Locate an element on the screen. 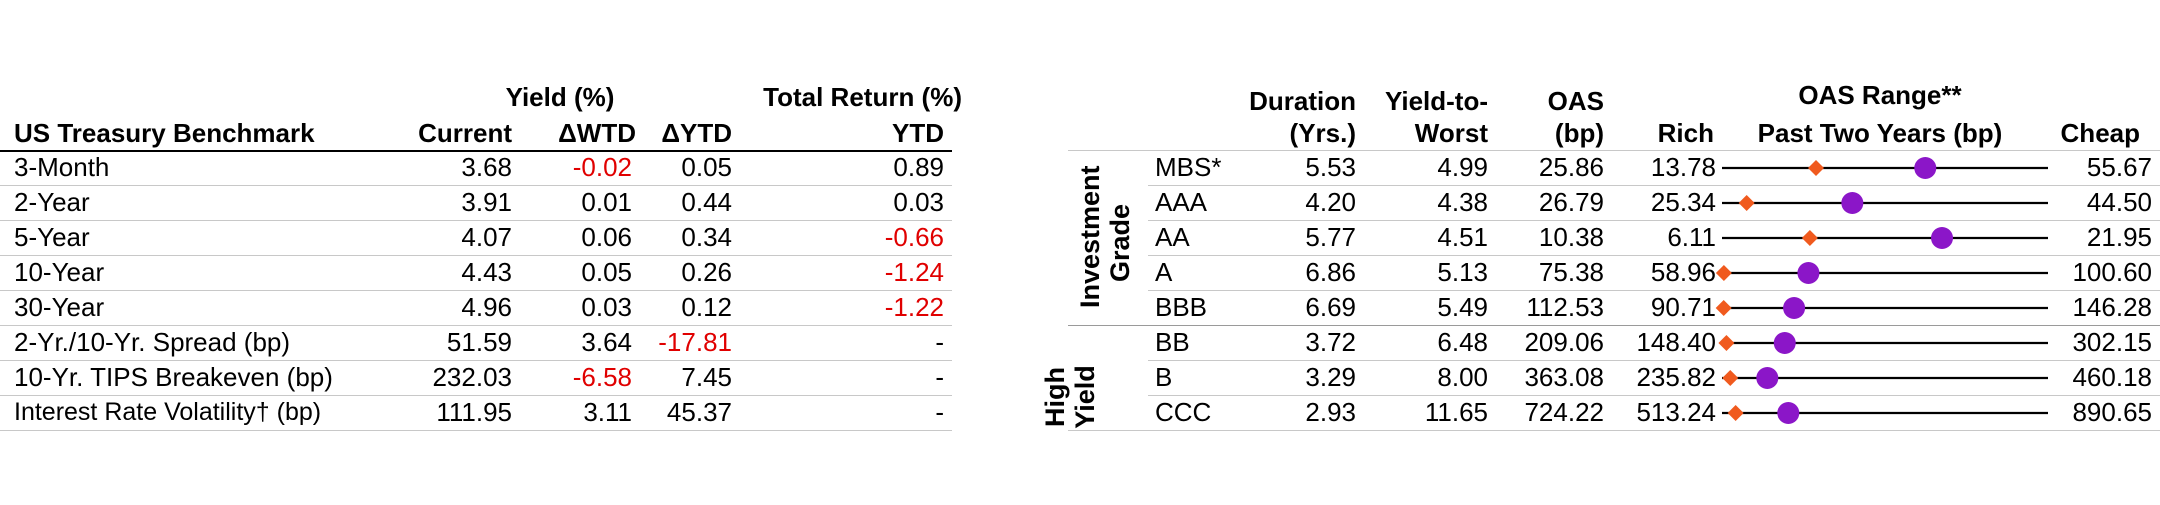 The height and width of the screenshot is (505, 2160). sector-duration: 4.20 is located at coordinates (1330, 202).